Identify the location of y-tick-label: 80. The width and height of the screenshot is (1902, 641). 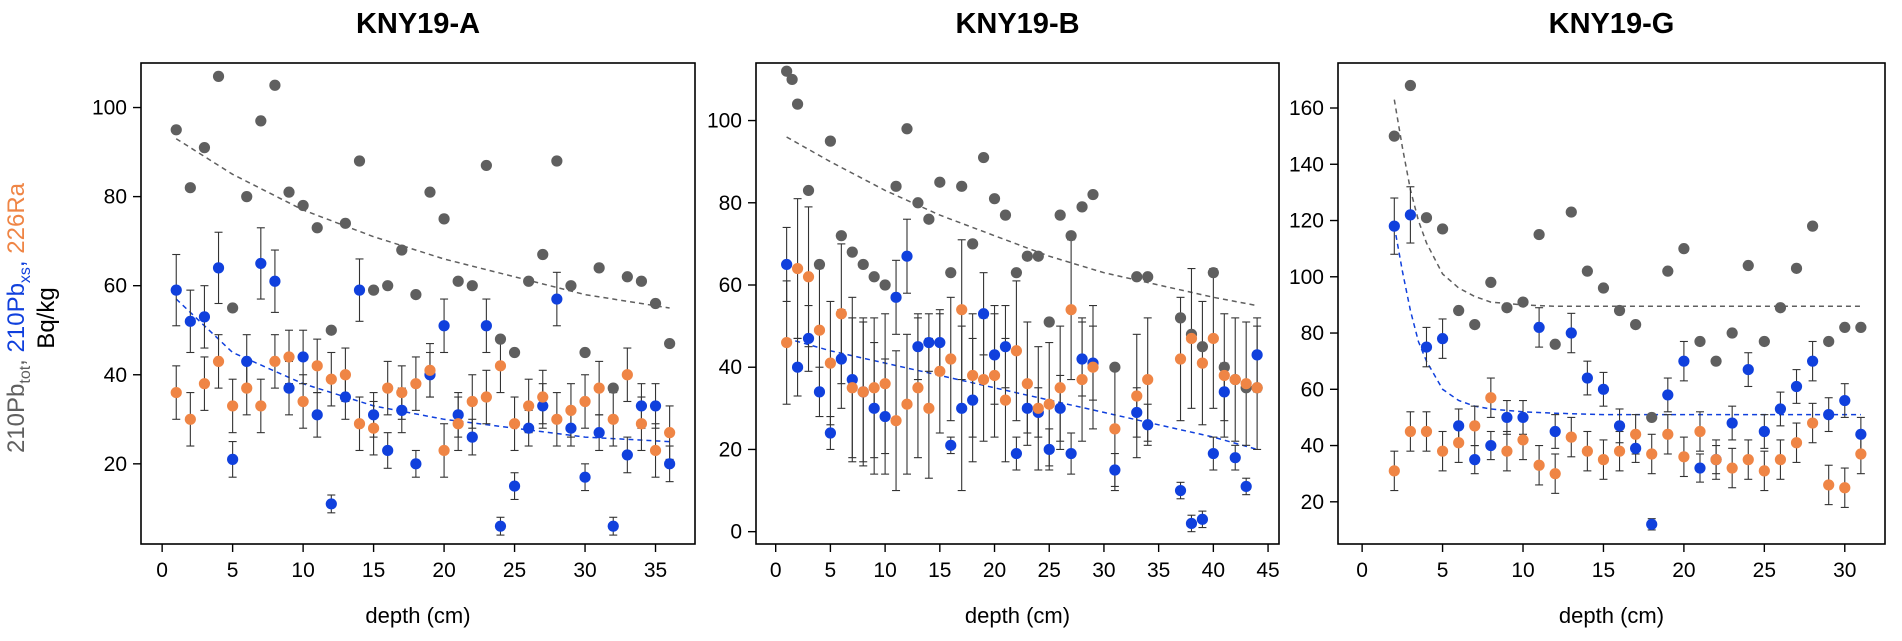
(115, 197).